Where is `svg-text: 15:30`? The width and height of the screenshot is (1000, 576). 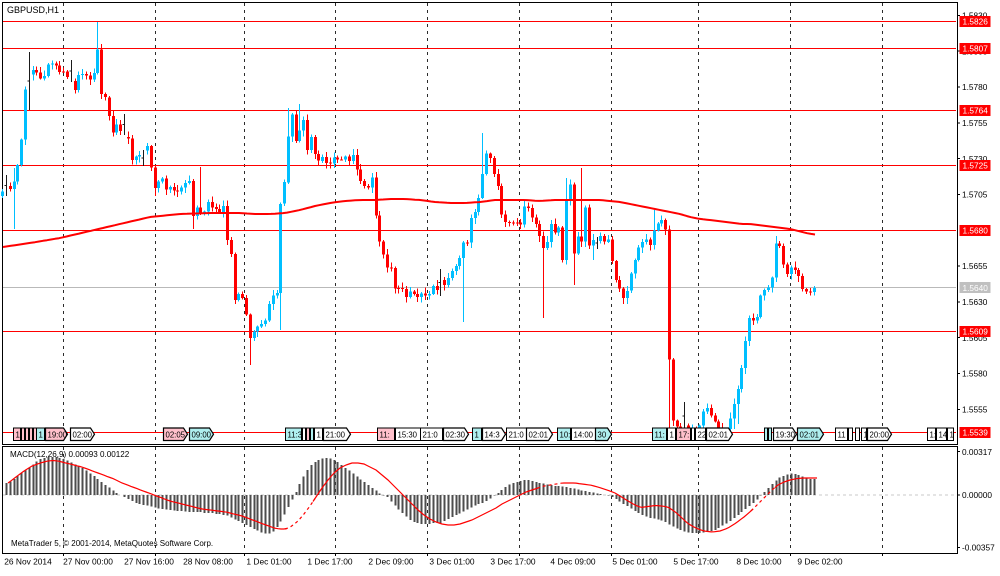
svg-text: 15:30 is located at coordinates (408, 434).